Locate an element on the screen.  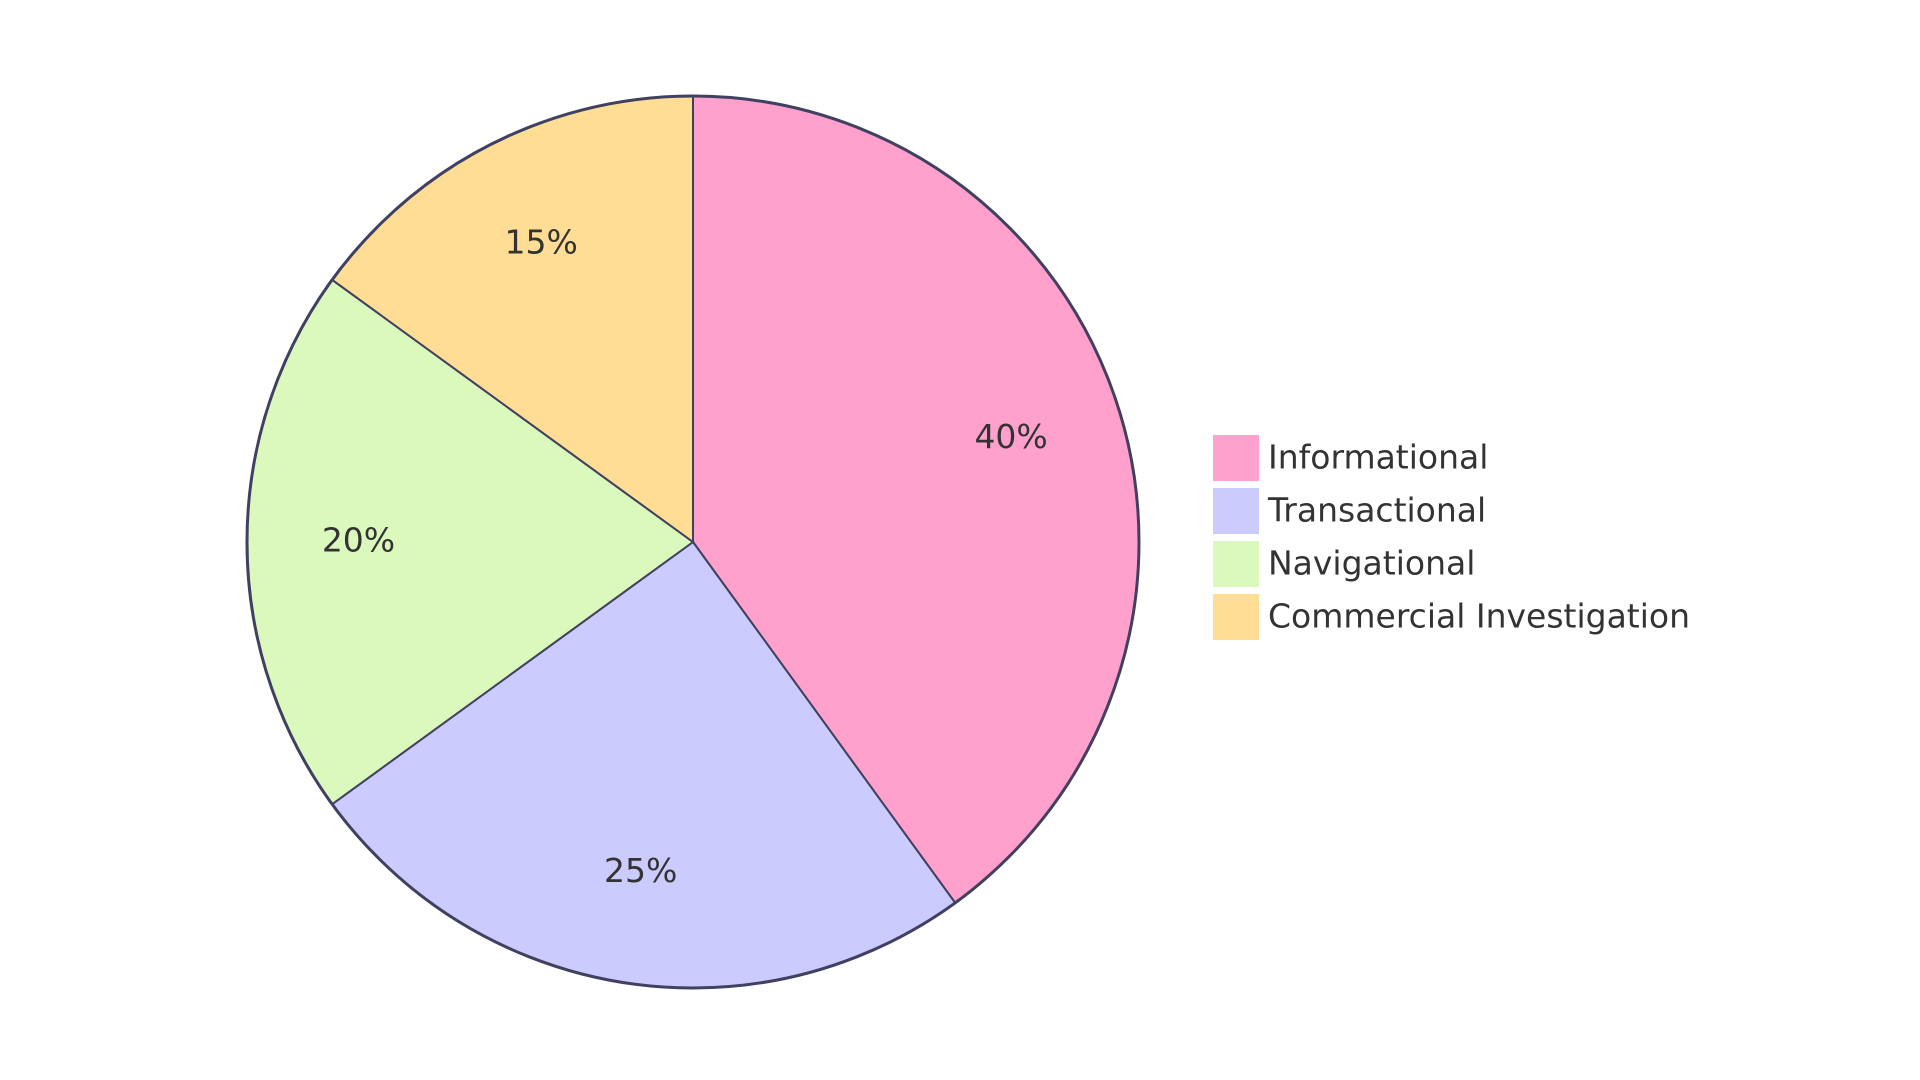
slice-label: 25% is located at coordinates (640, 870).